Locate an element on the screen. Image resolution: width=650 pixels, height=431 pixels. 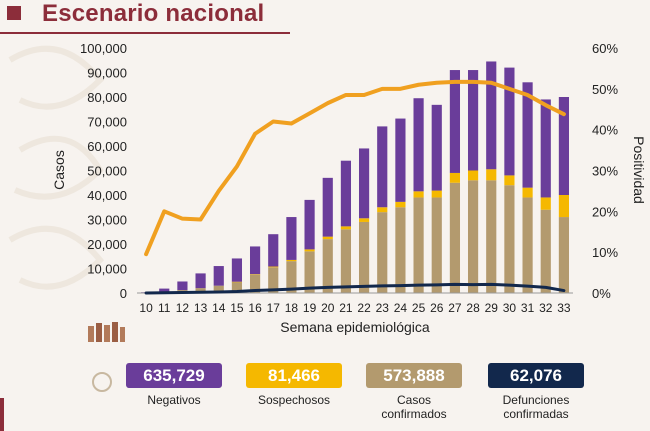
x-tick-label: 19 is located at coordinates (310, 308).